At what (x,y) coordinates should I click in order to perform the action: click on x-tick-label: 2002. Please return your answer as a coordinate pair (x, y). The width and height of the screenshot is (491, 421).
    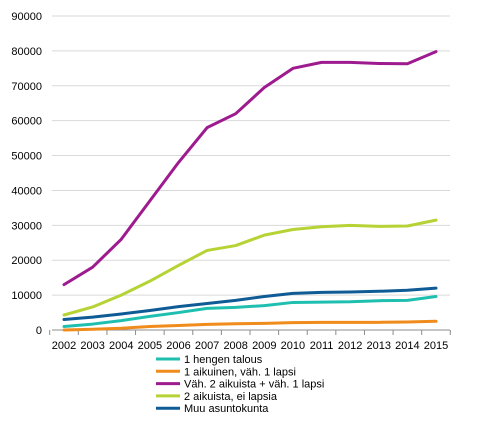
    Looking at the image, I should click on (64, 346).